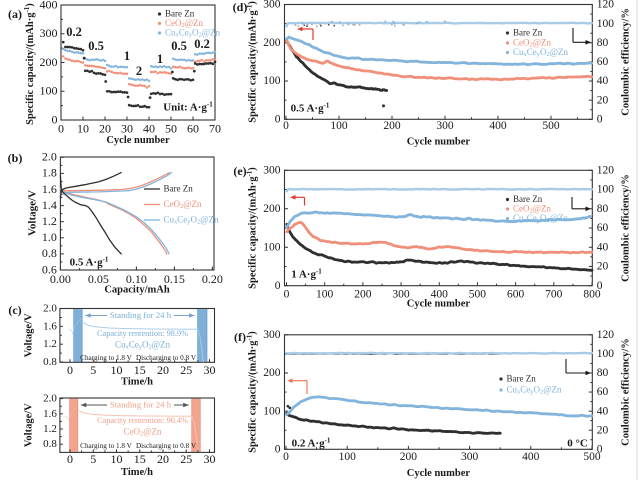 The width and height of the screenshot is (639, 480). Describe the element at coordinates (239, 171) in the screenshot. I see `svg-text: (e)` at that location.